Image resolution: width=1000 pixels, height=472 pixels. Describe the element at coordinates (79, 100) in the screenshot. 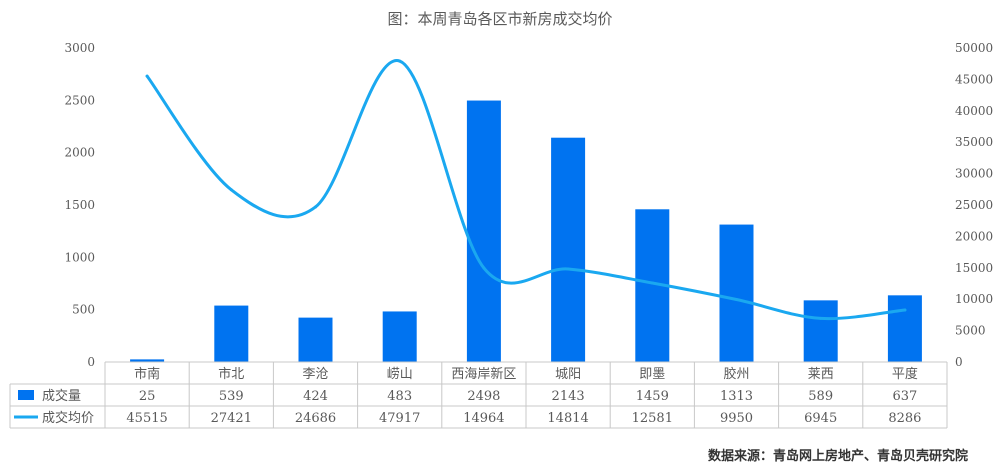

I see `y-left-tick-label: 2500` at that location.